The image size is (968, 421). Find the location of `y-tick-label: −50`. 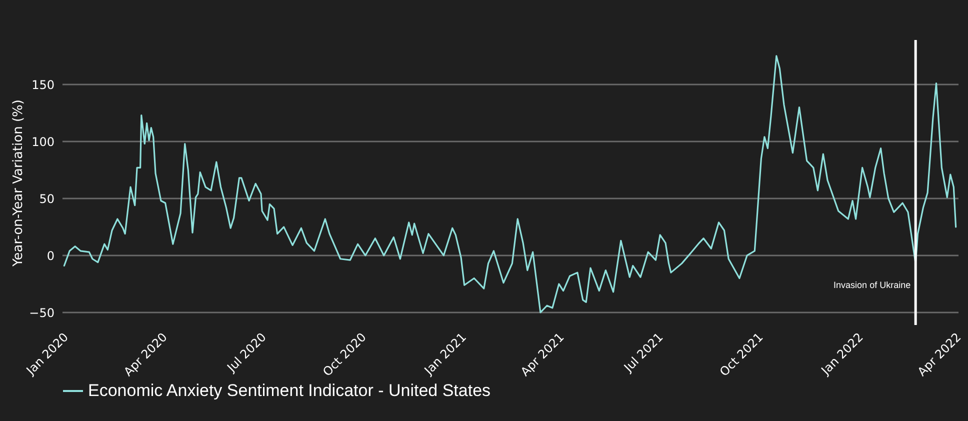

y-tick-label: −50 is located at coordinates (41, 313).